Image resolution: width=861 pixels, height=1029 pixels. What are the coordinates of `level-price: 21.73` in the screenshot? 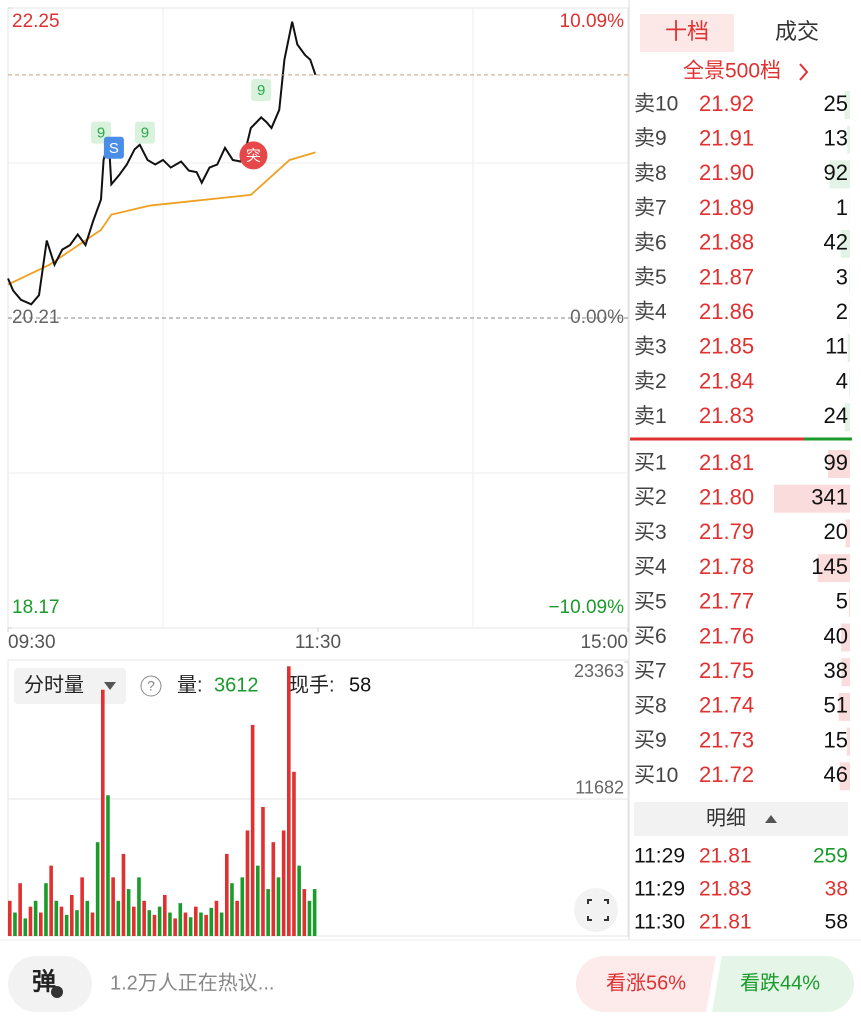 It's located at (726, 739).